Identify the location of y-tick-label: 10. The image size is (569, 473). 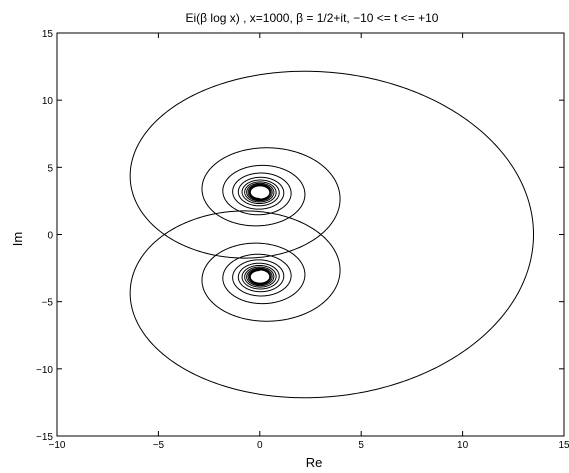
(48, 101).